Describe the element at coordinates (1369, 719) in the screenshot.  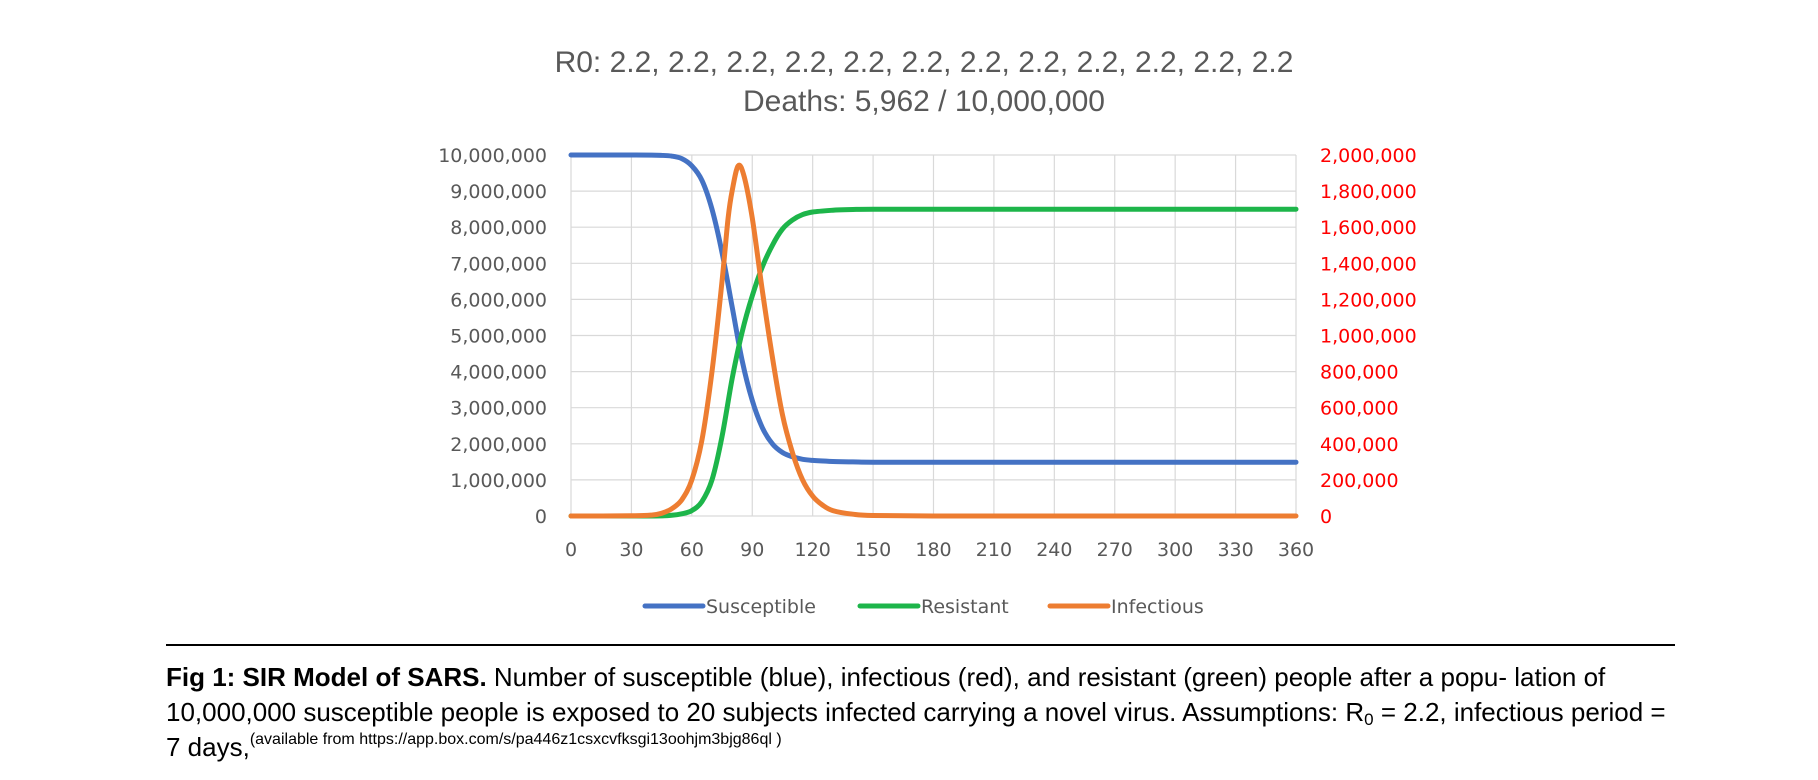
I see `caption-subscript: 0` at that location.